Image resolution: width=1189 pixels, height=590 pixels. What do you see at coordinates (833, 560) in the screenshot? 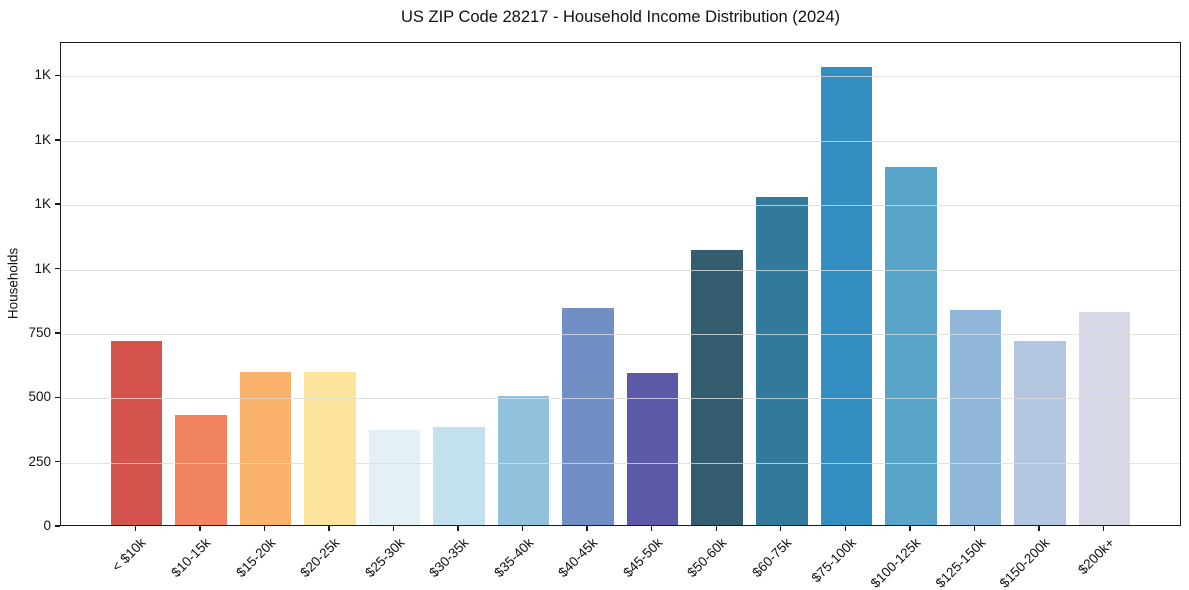
I see `x-tick-label: $75-100k` at bounding box center [833, 560].